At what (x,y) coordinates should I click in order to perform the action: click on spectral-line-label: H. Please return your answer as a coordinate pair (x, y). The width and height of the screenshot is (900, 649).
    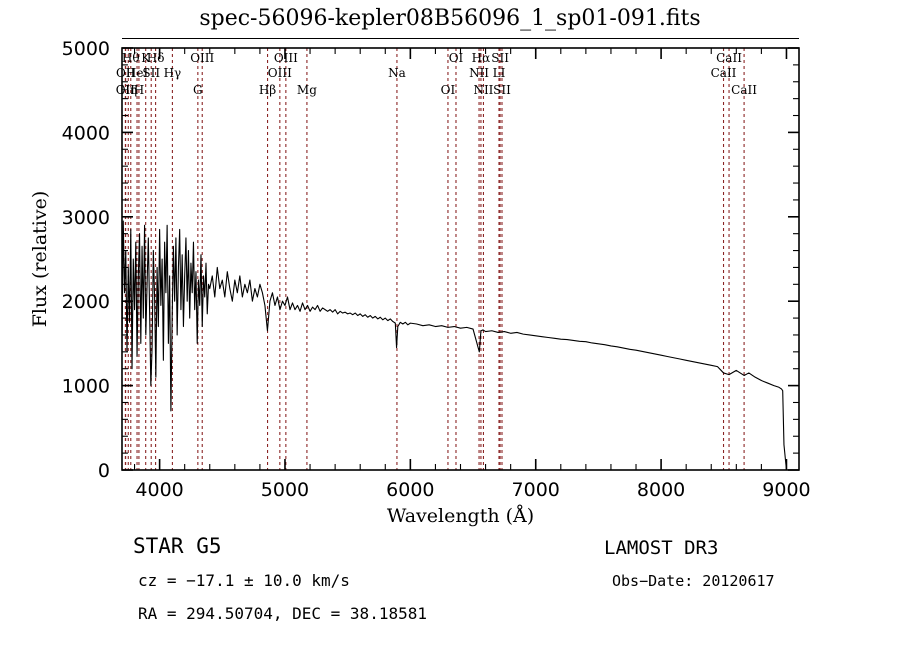
    Looking at the image, I should click on (139, 90).